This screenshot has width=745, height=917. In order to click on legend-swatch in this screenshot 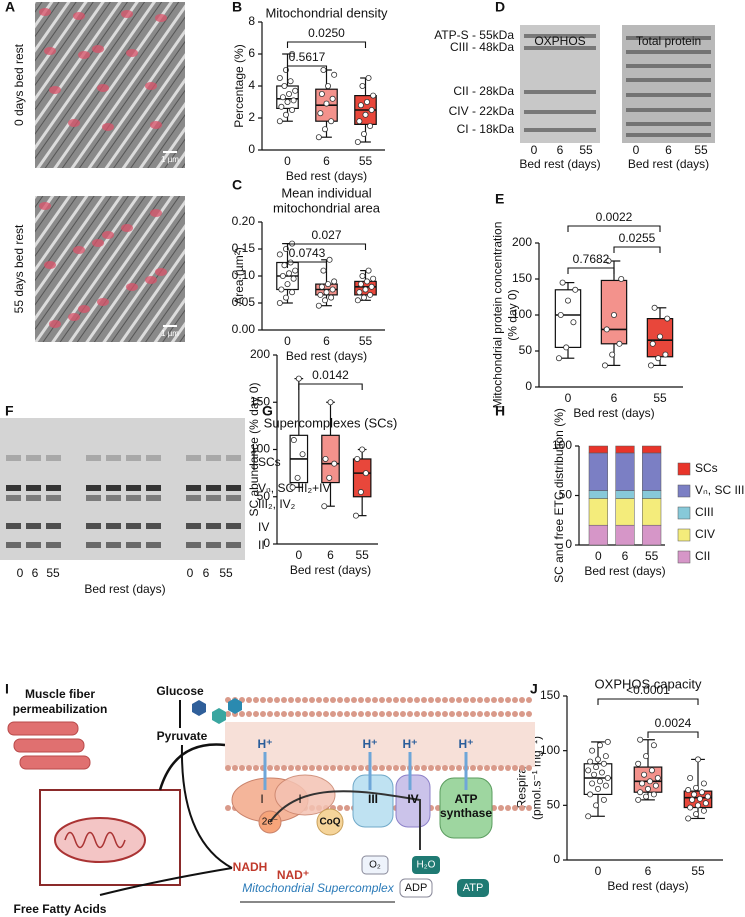, I will do `click(684, 491)`.